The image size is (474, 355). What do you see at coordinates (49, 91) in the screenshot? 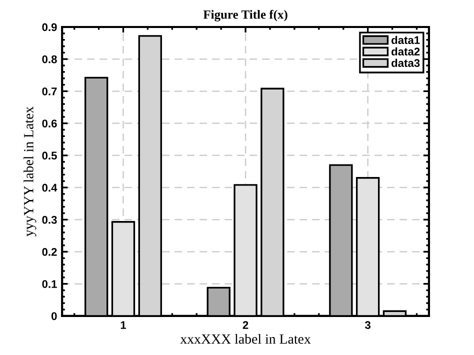
I see `y-tick-label: 0.7` at bounding box center [49, 91].